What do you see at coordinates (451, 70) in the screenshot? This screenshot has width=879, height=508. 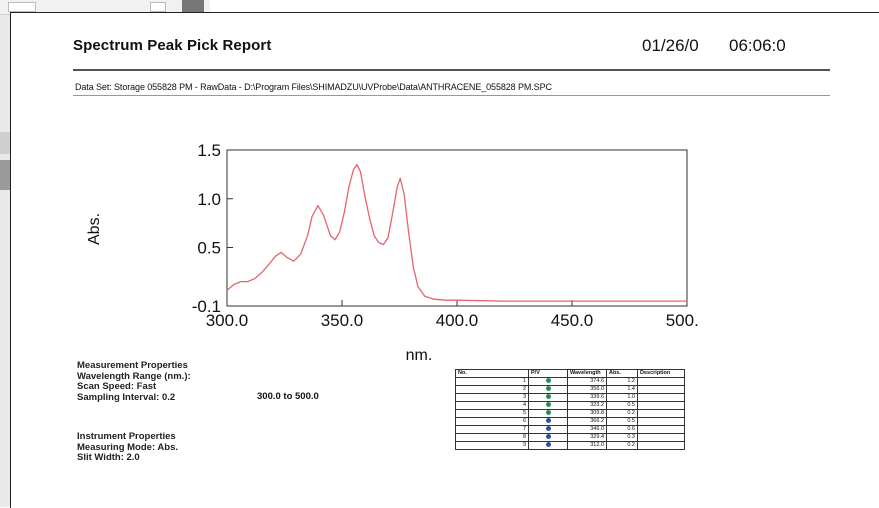 I see `header-rule` at bounding box center [451, 70].